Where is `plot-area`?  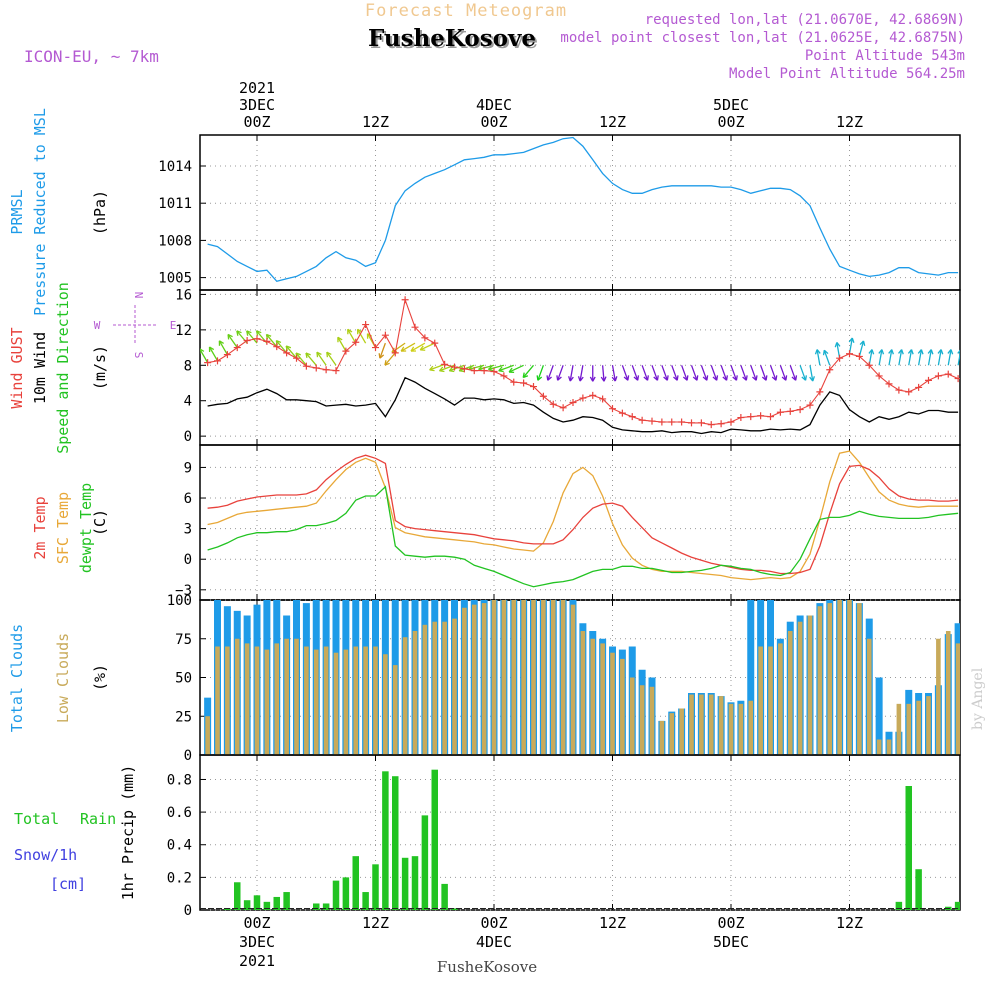 plot-area is located at coordinates (583, 209).